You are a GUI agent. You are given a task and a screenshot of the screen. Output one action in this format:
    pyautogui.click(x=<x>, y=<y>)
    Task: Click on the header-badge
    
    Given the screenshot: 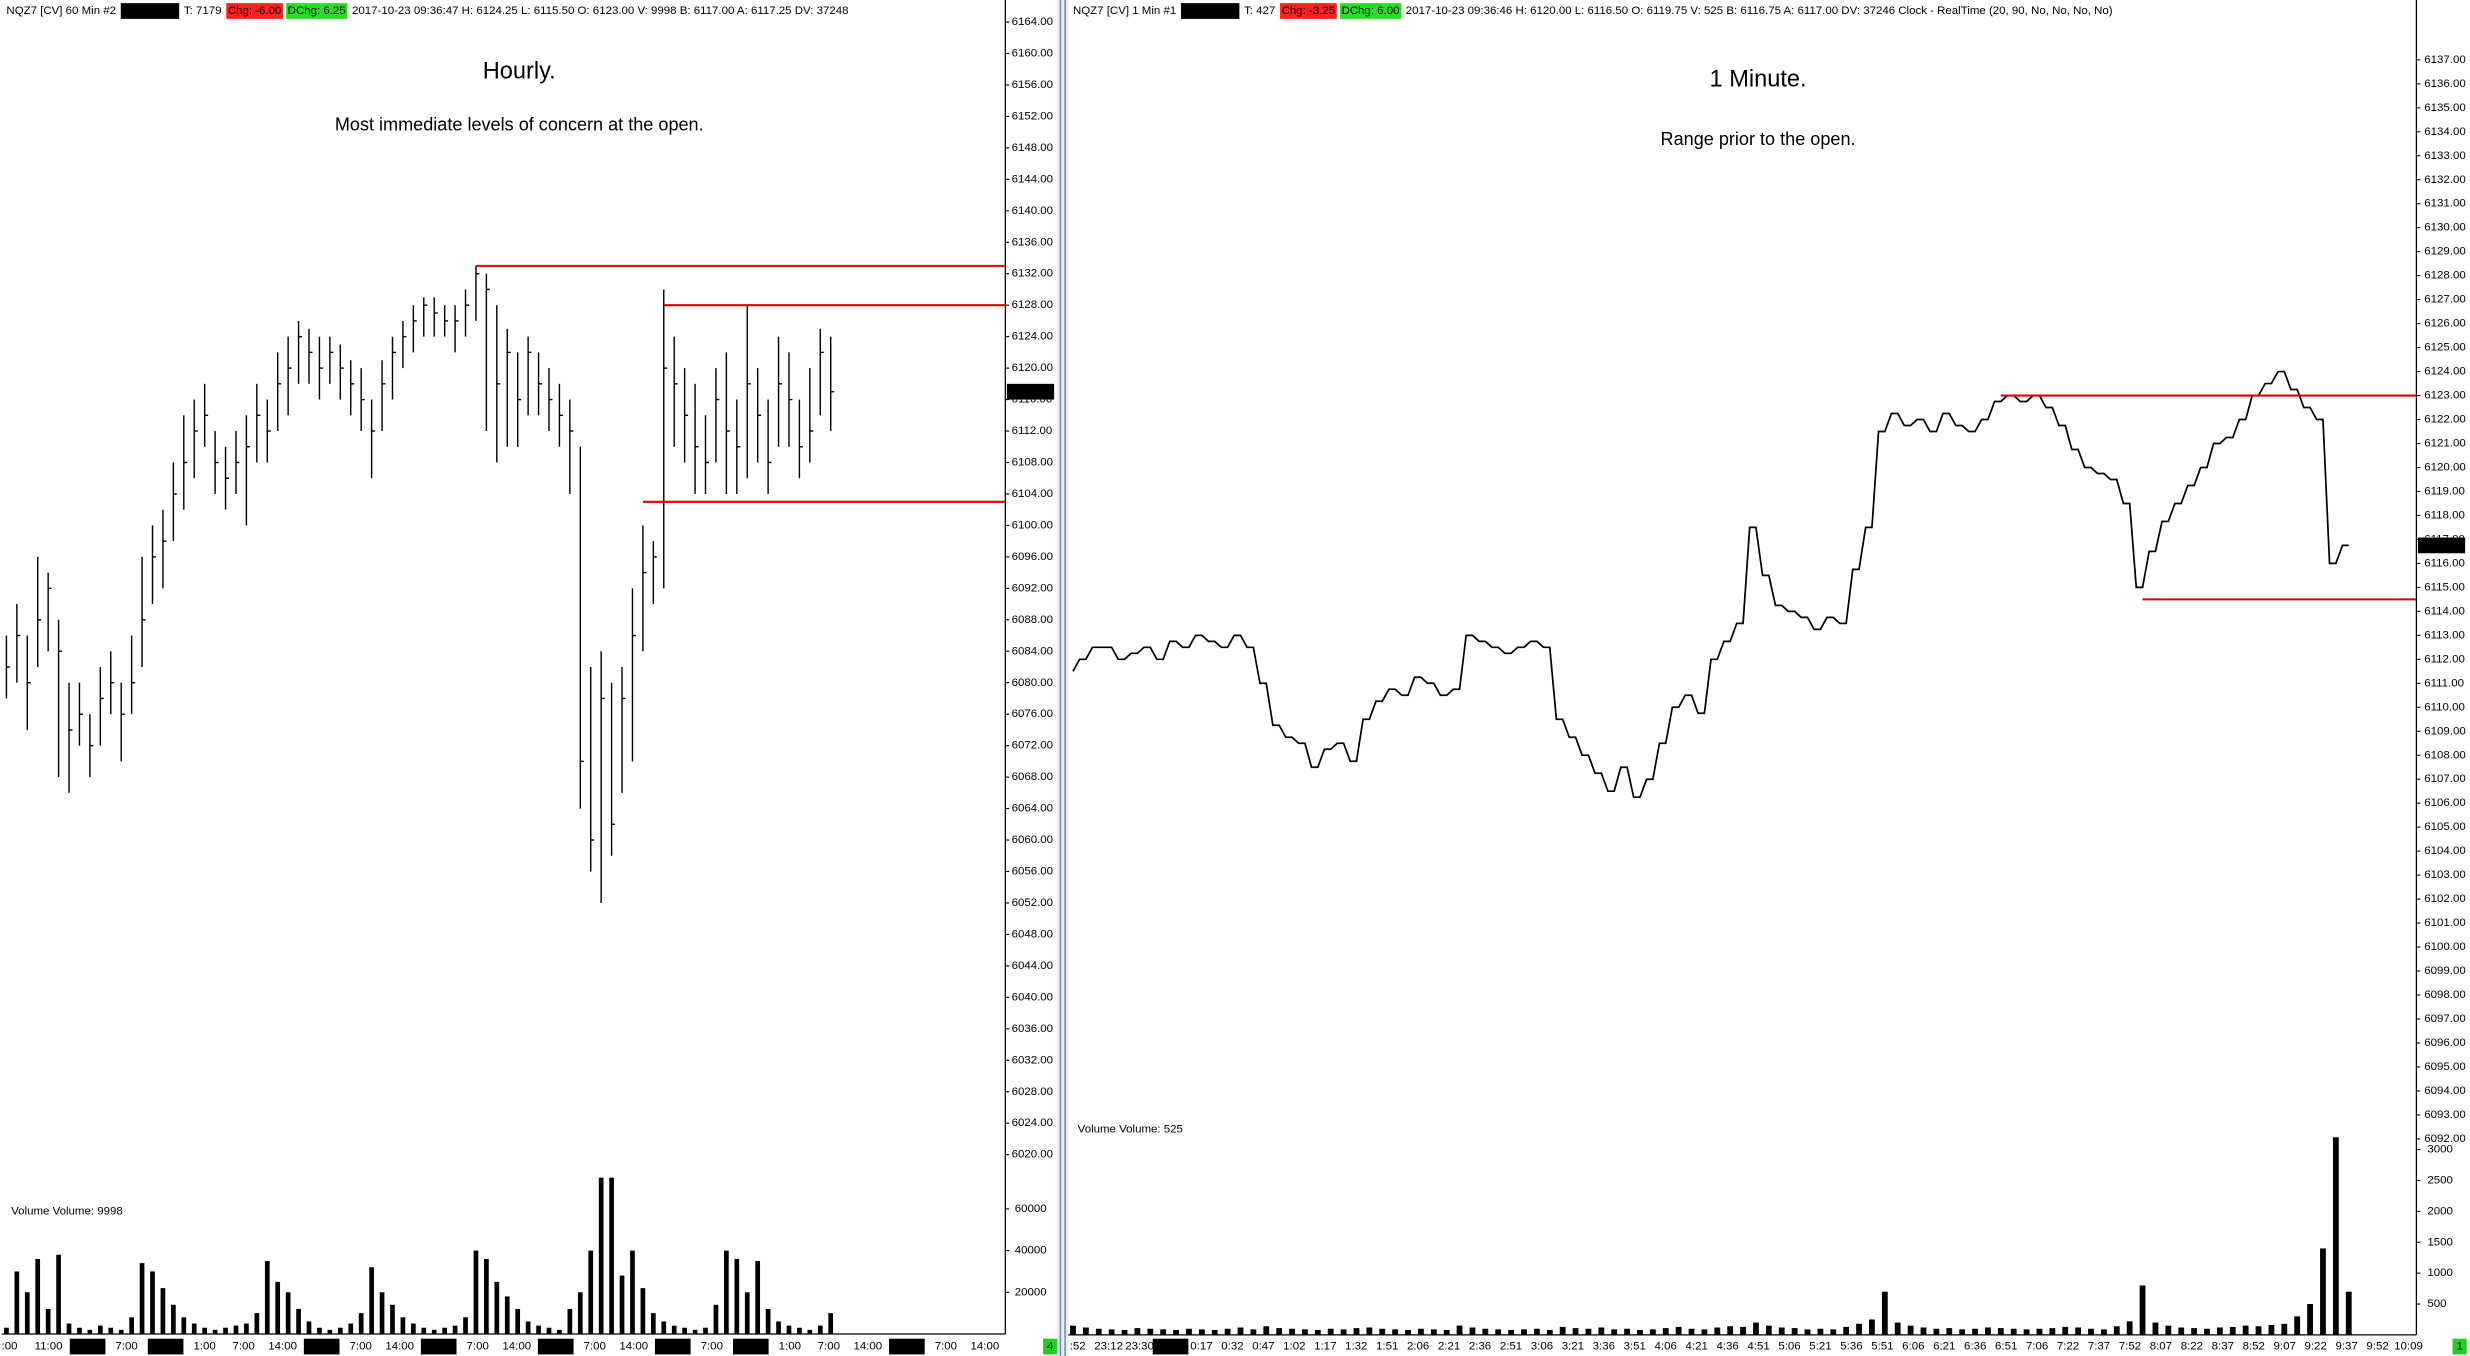 What is the action you would take?
    pyautogui.click(x=150, y=11)
    